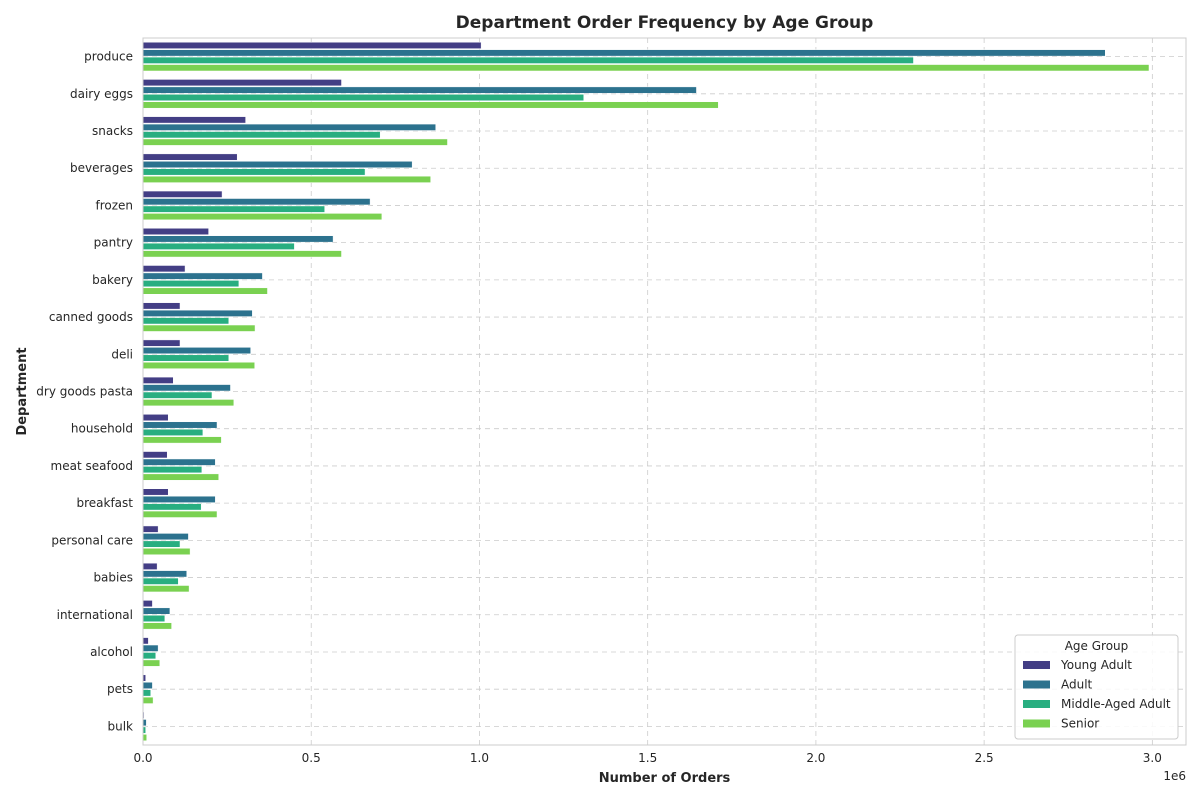  What do you see at coordinates (91, 317) in the screenshot?
I see `y-tick-label: canned goods` at bounding box center [91, 317].